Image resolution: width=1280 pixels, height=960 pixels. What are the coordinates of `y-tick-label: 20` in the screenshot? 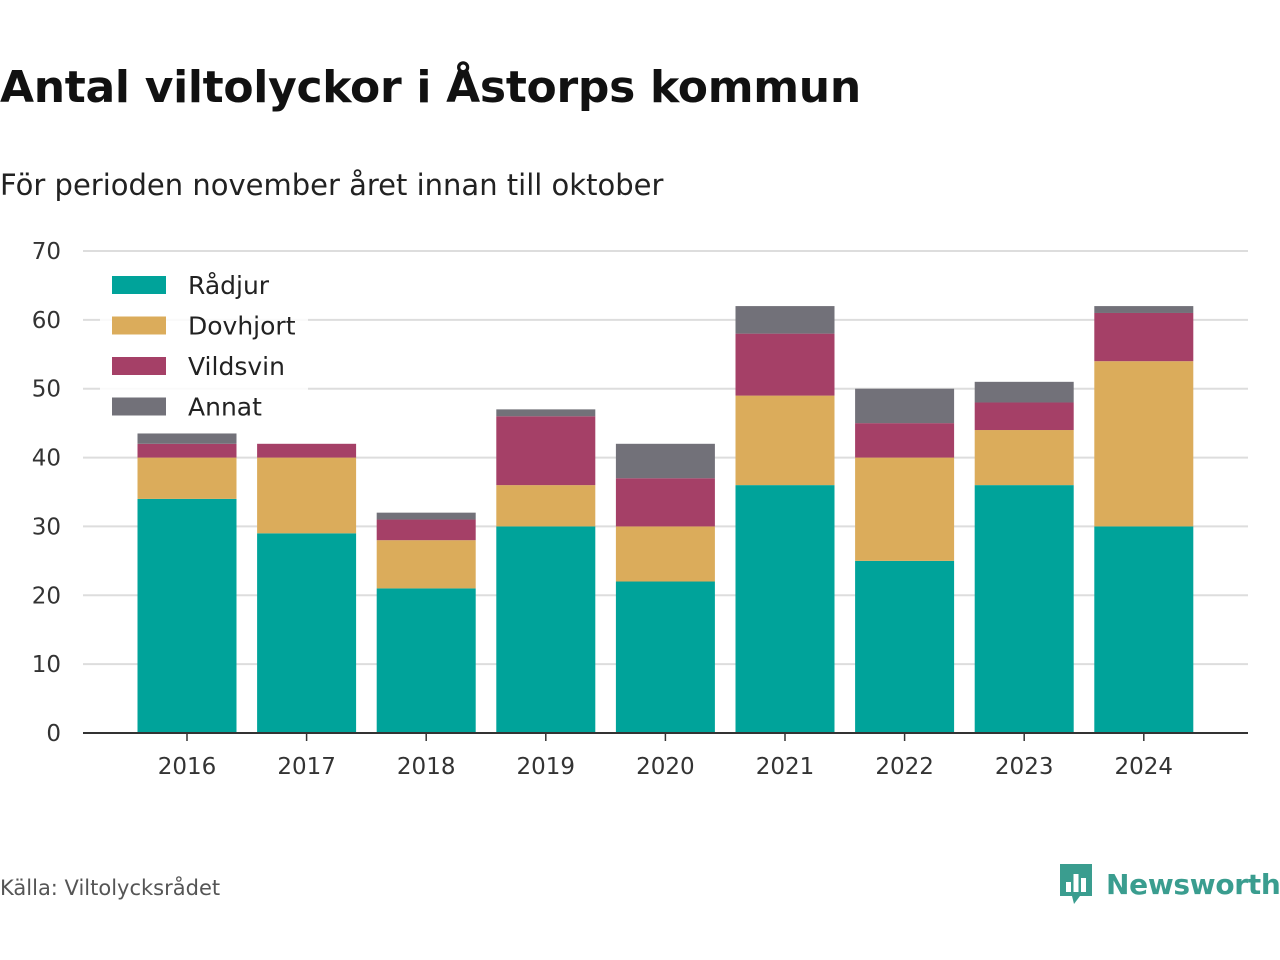 It's located at (46, 596).